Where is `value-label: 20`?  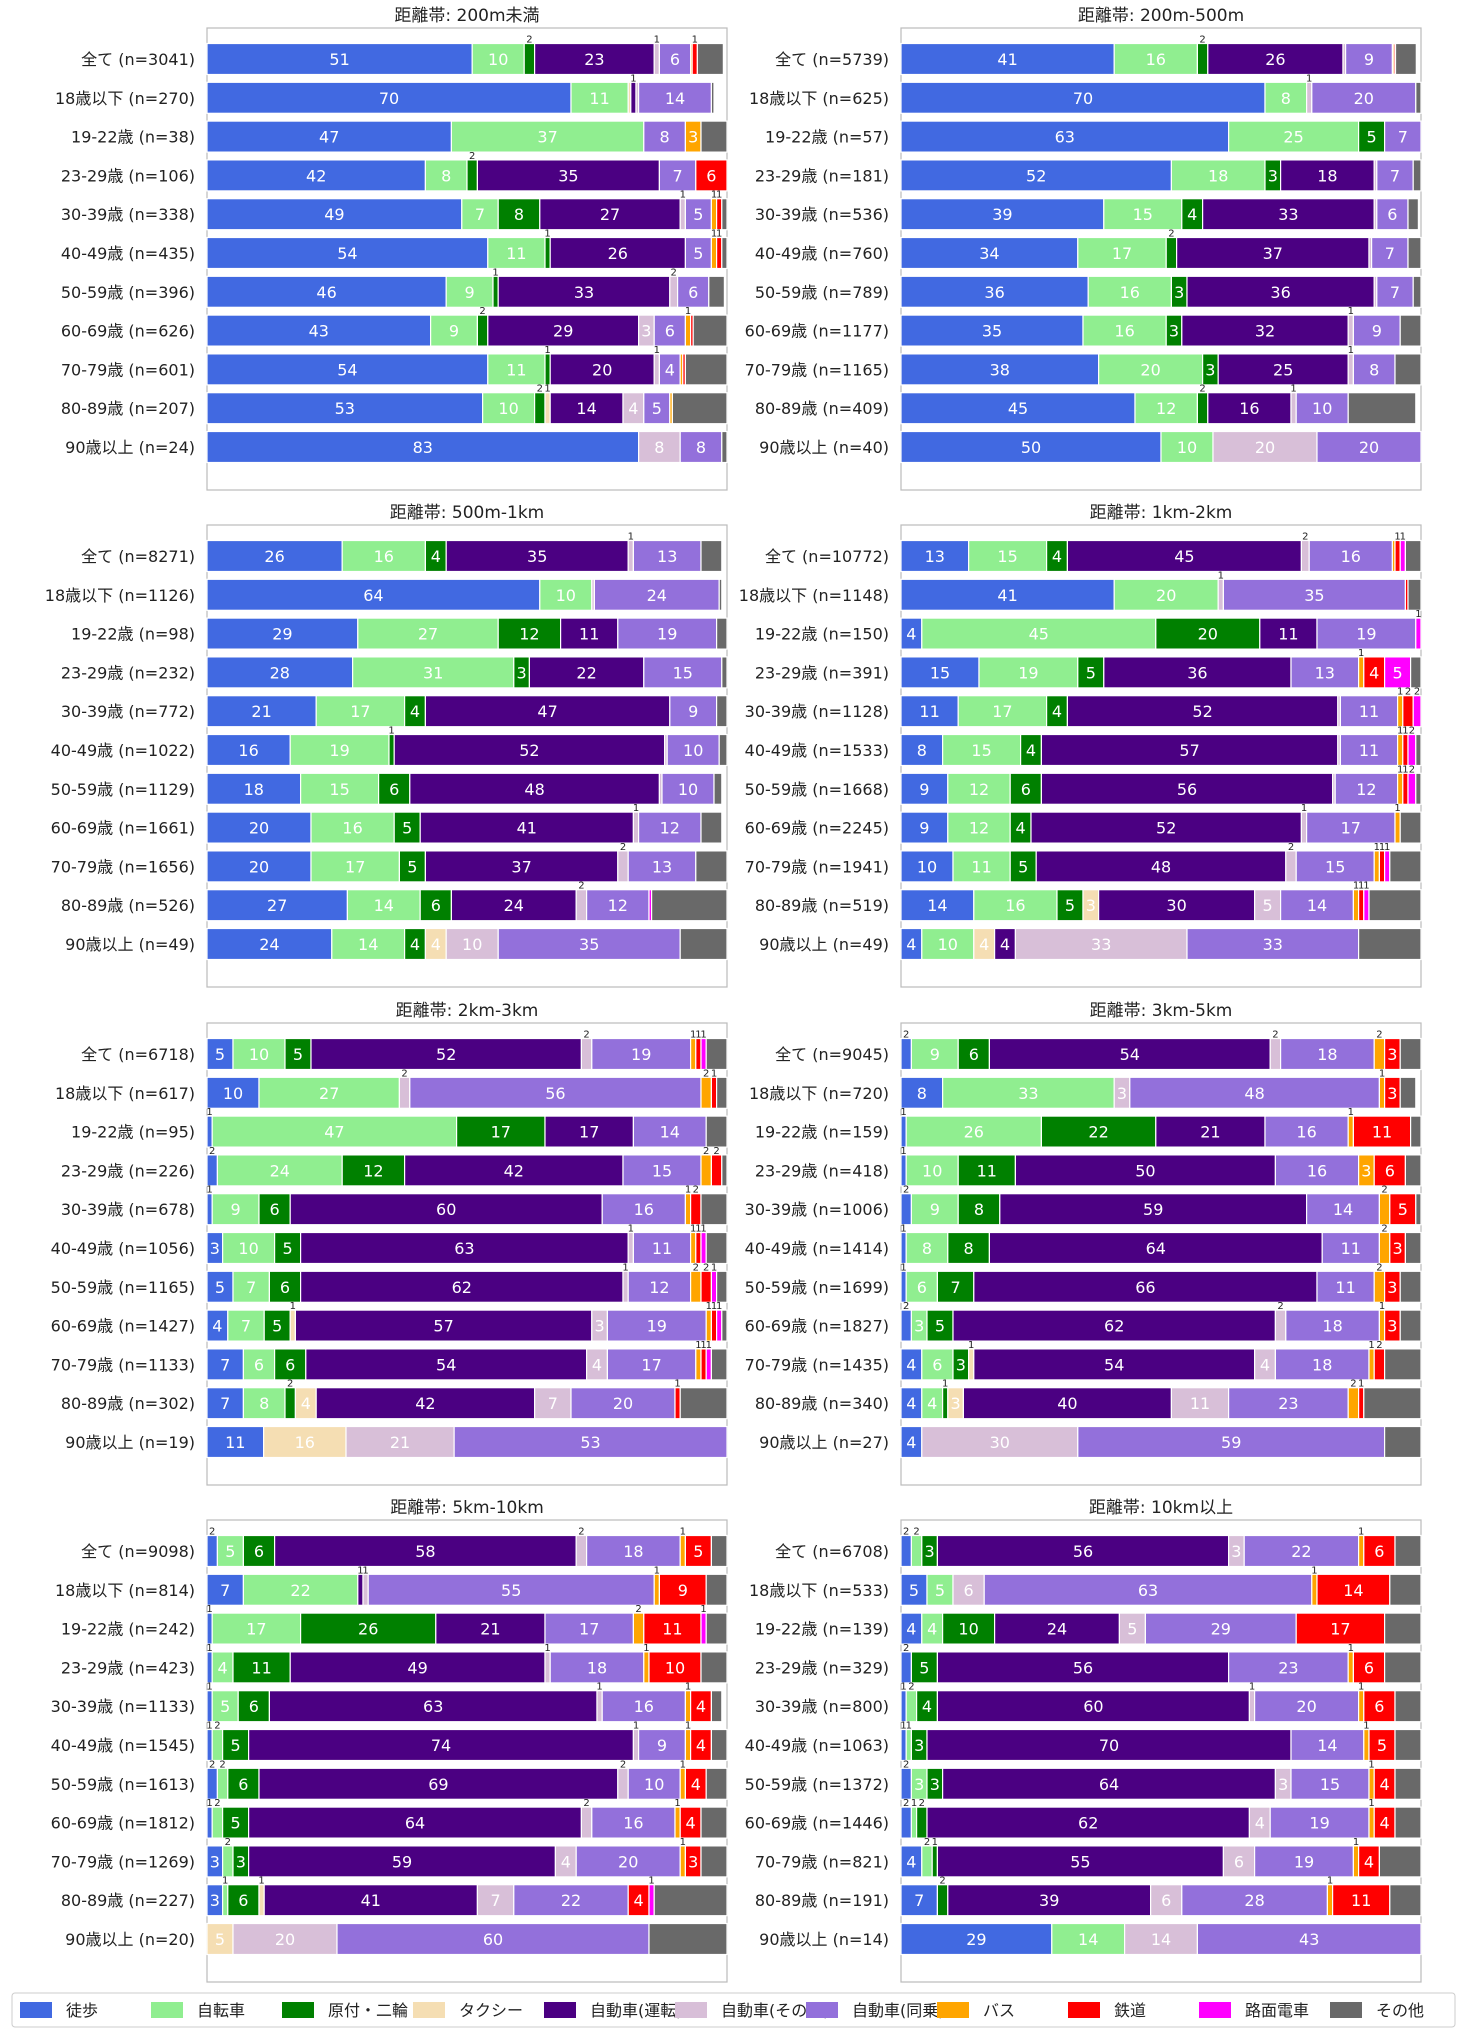
value-label: 20 is located at coordinates (602, 369).